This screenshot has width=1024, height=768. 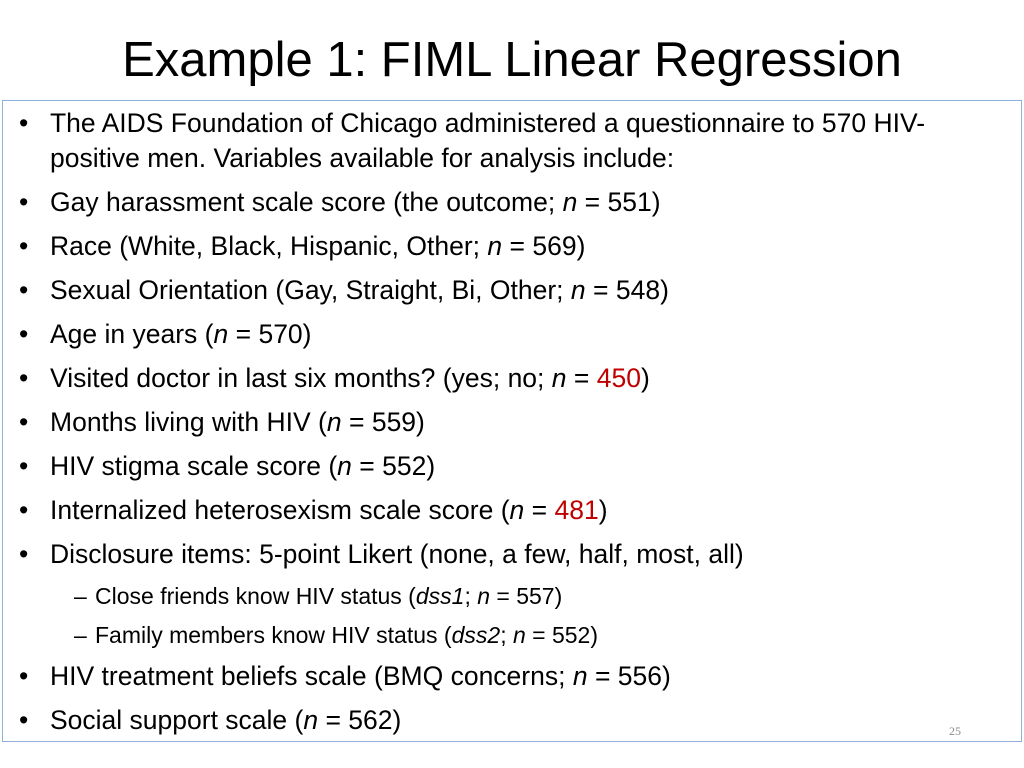 What do you see at coordinates (508, 334) in the screenshot?
I see `bullet-item: Age in years (n = 570)` at bounding box center [508, 334].